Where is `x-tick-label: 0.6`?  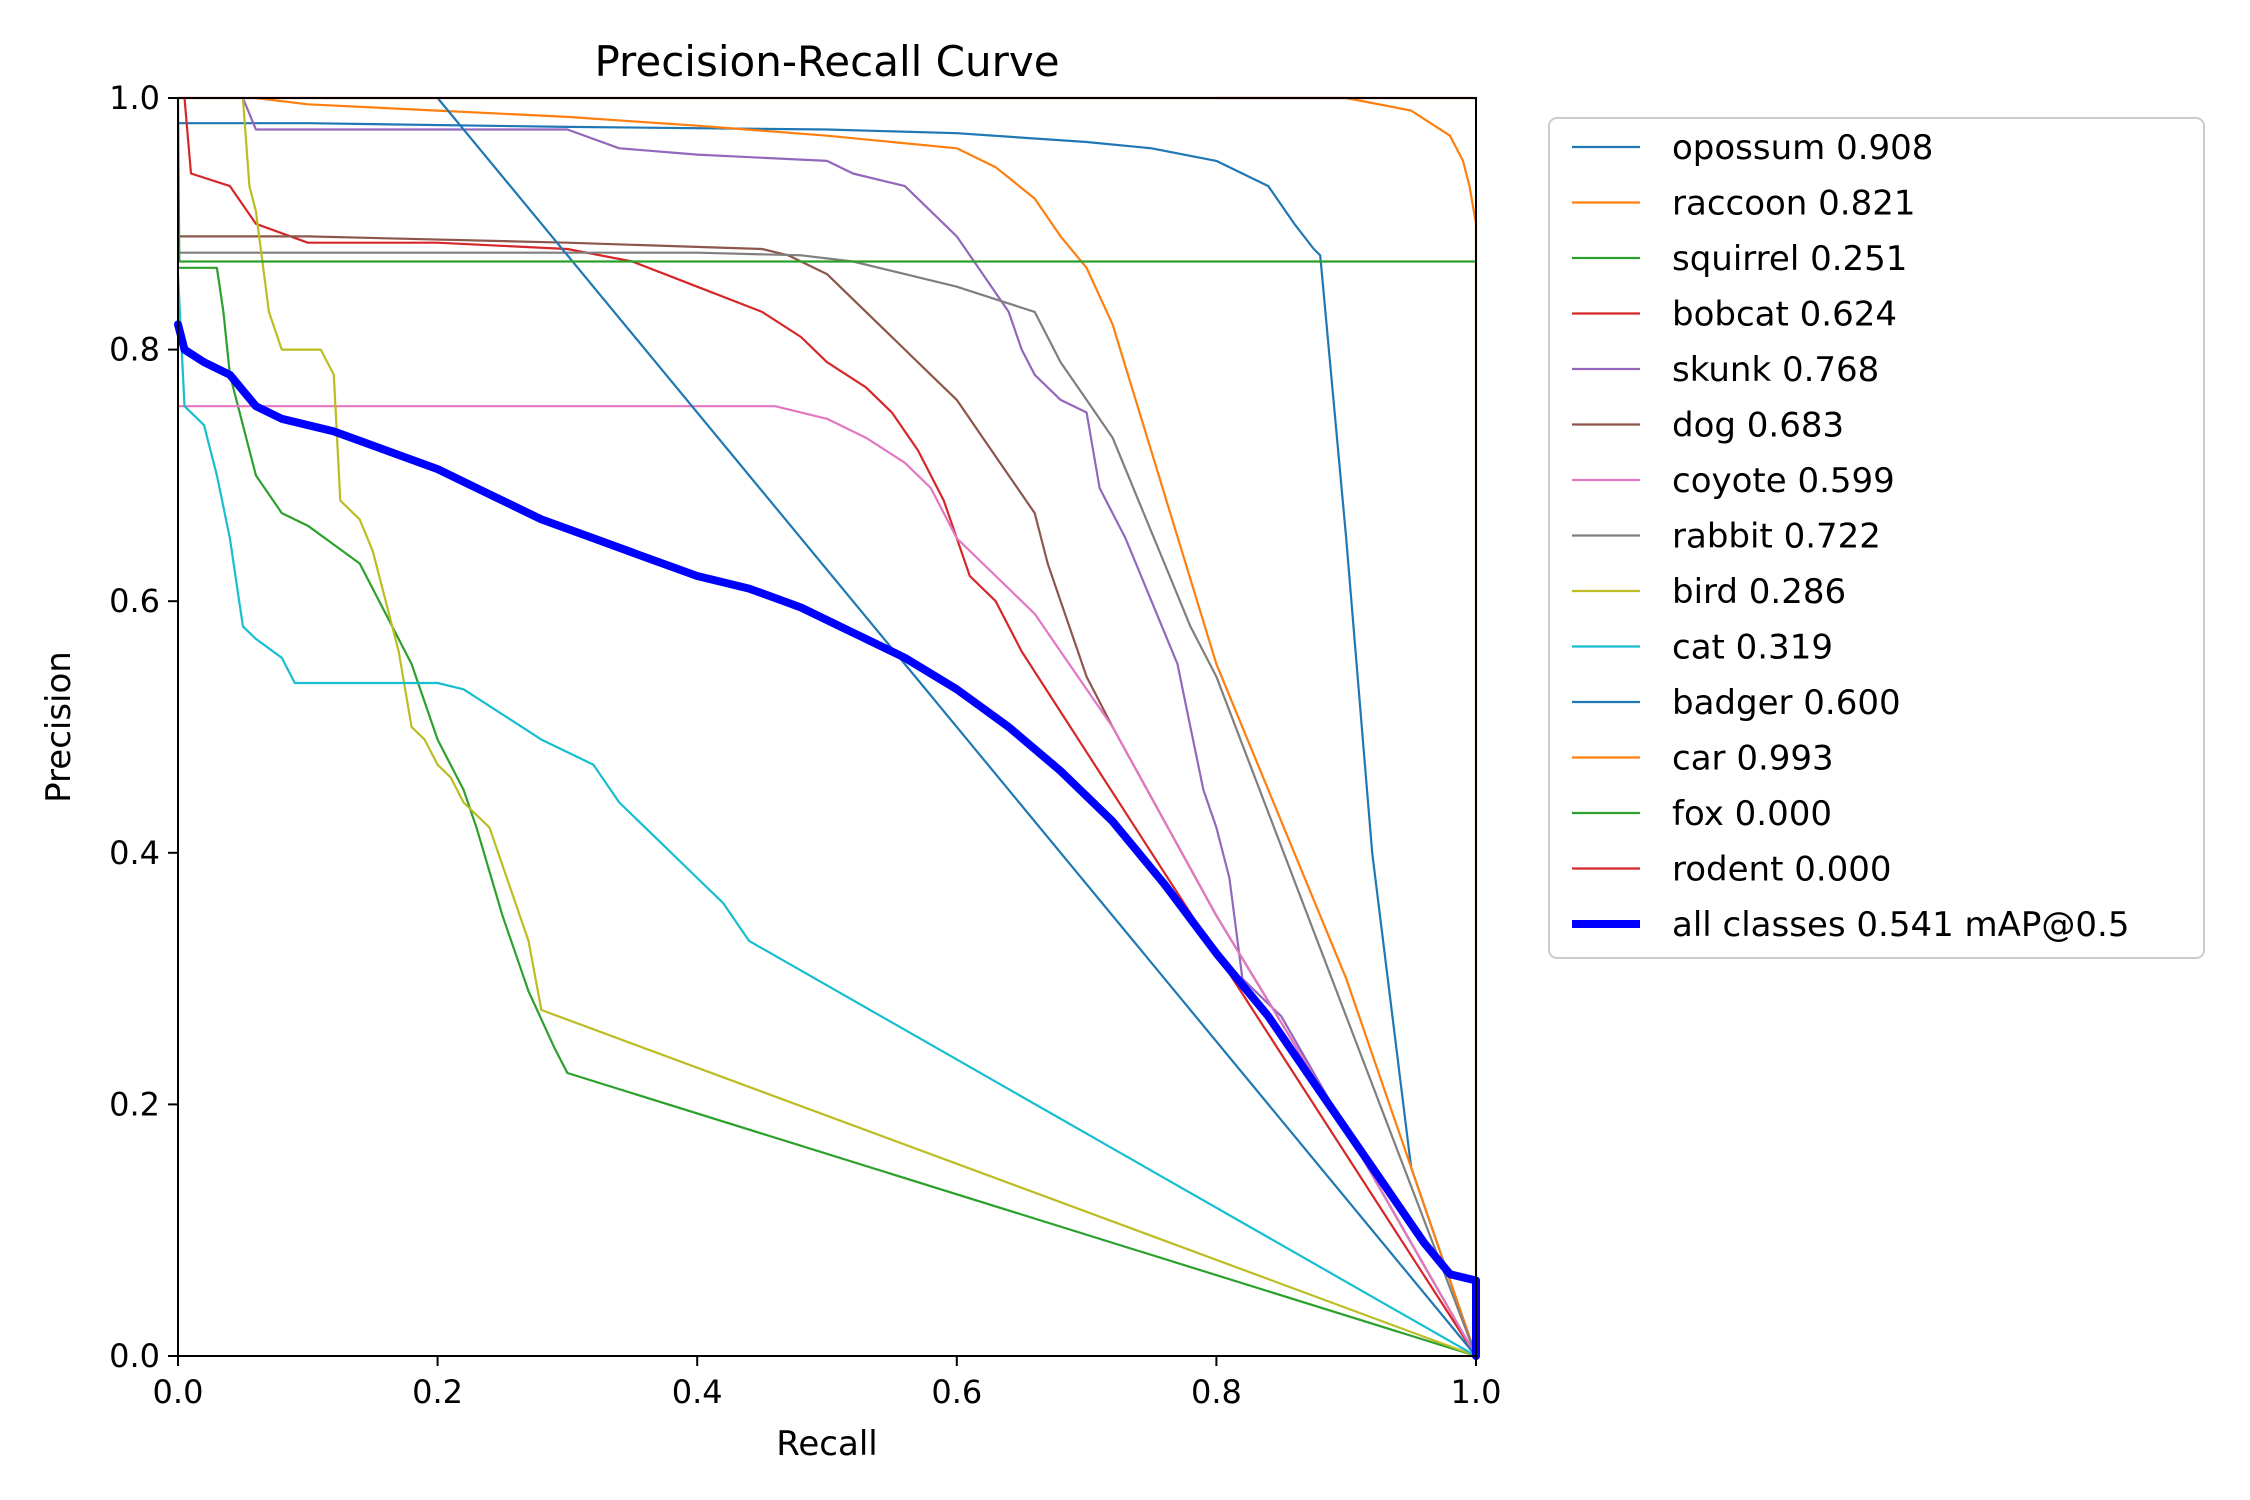 x-tick-label: 0.6 is located at coordinates (956, 1392).